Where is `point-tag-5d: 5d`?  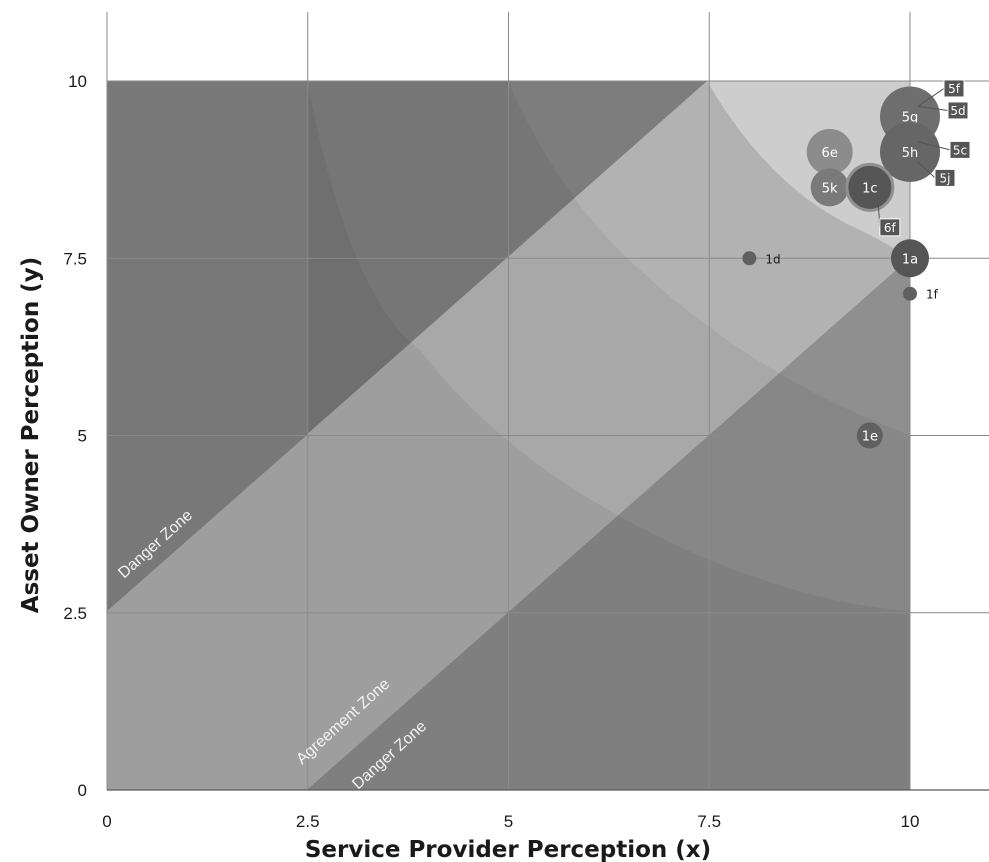 point-tag-5d: 5d is located at coordinates (943, 110).